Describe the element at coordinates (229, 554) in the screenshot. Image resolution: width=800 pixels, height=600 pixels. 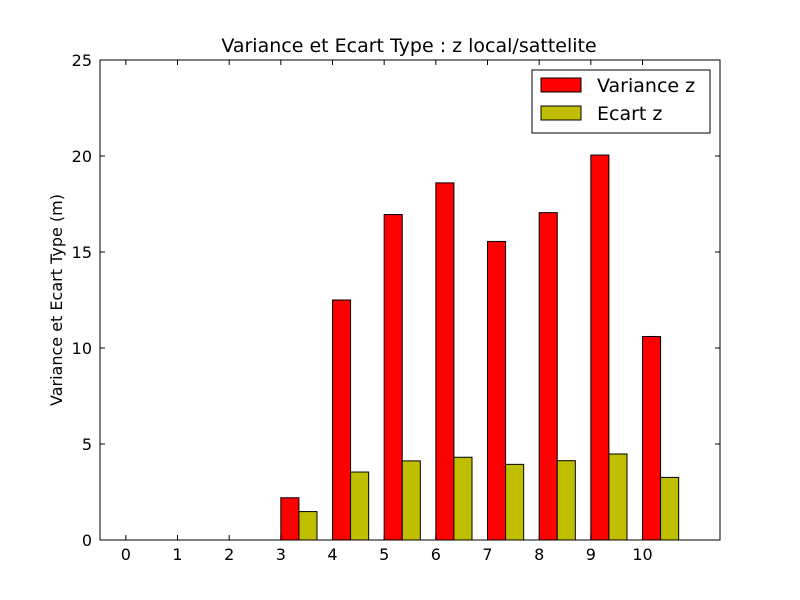
I see `x-tick-label-2: 2` at that location.